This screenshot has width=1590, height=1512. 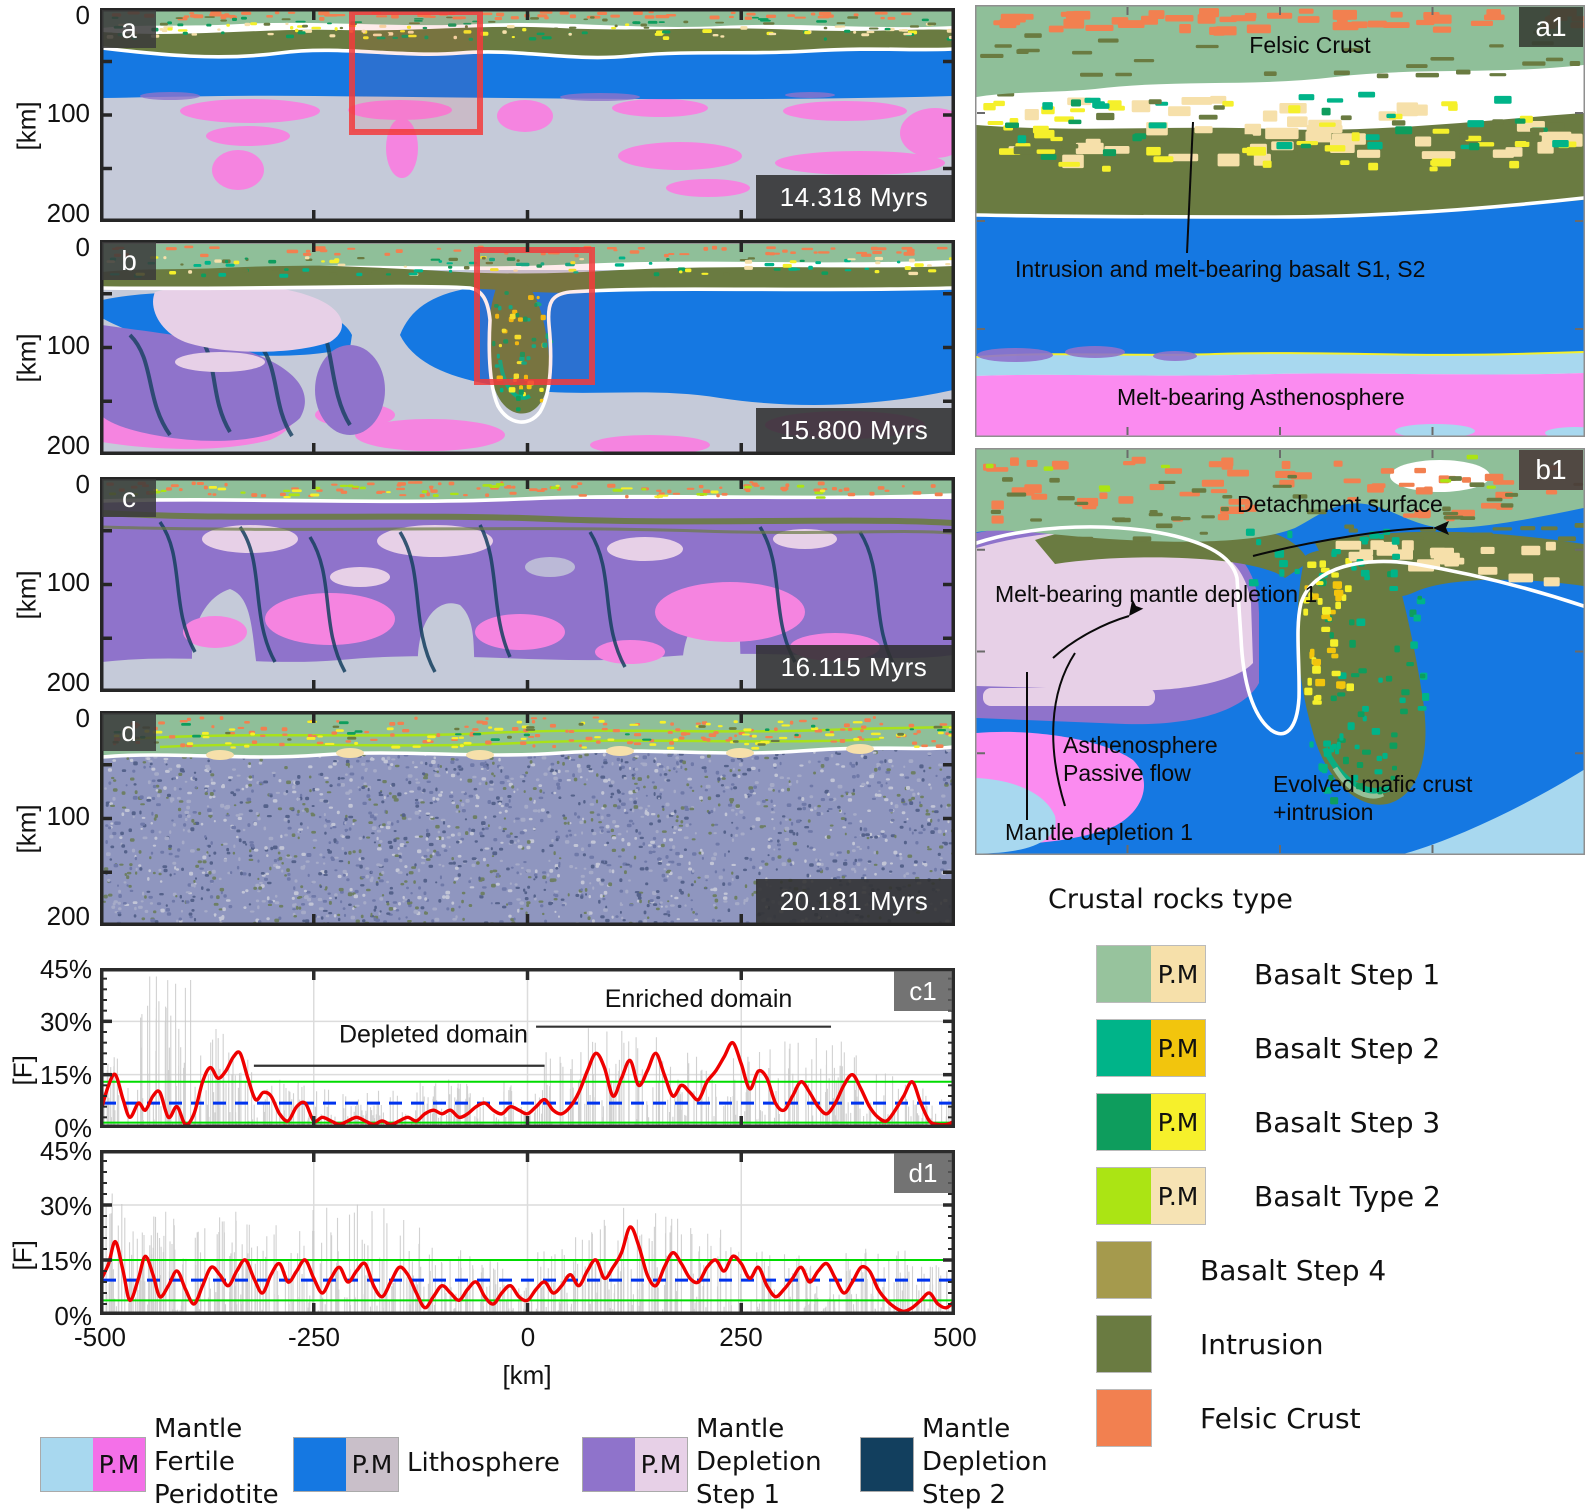 I want to click on mantle-pm-2: P.M, so click(x=661, y=1464).